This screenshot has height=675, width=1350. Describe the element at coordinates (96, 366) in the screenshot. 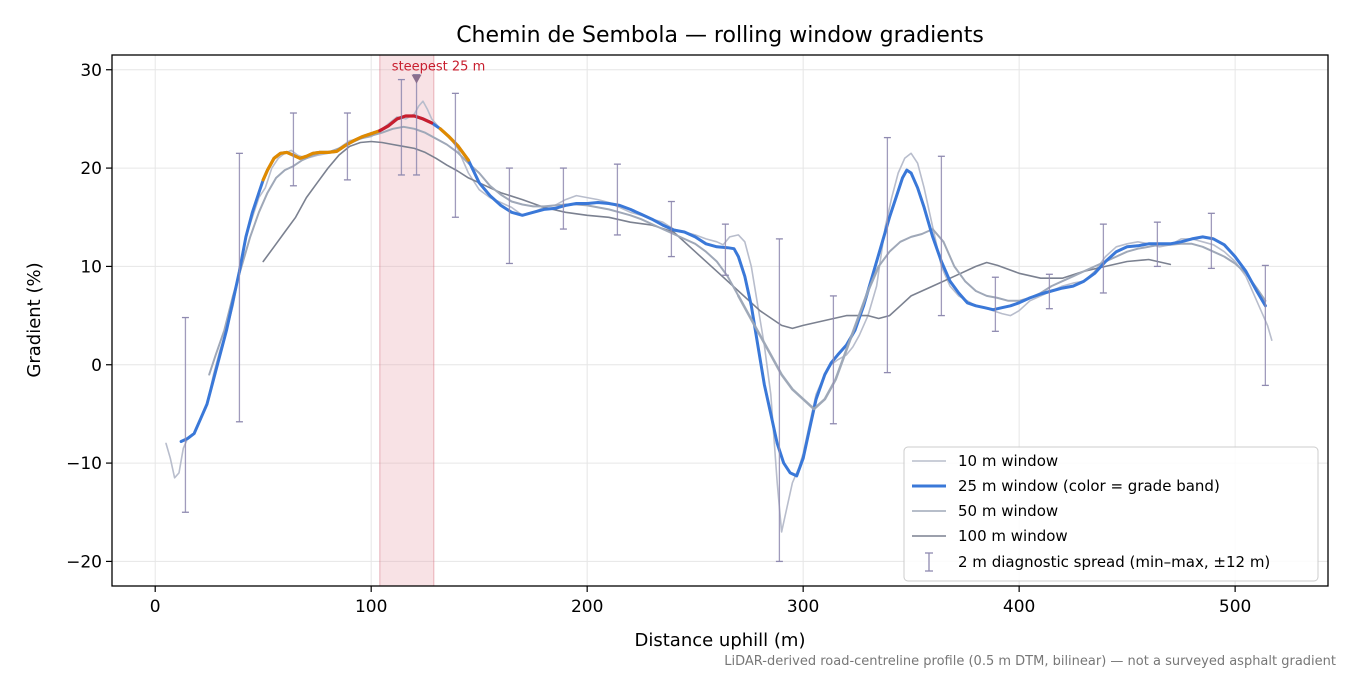

I see `y-tick-label: 0` at that location.